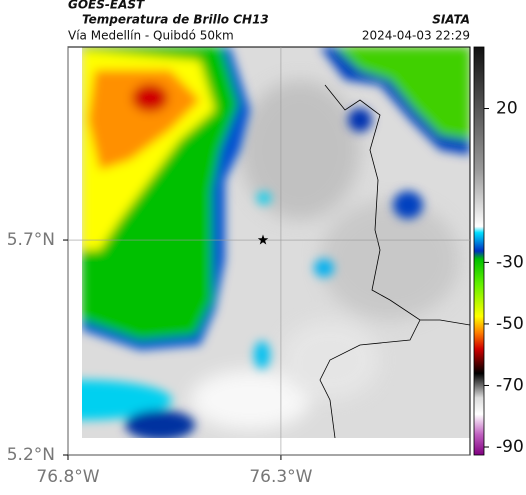 The height and width of the screenshot is (495, 526). Describe the element at coordinates (67, 477) in the screenshot. I see `x-tick-label: 76.8°W` at that location.